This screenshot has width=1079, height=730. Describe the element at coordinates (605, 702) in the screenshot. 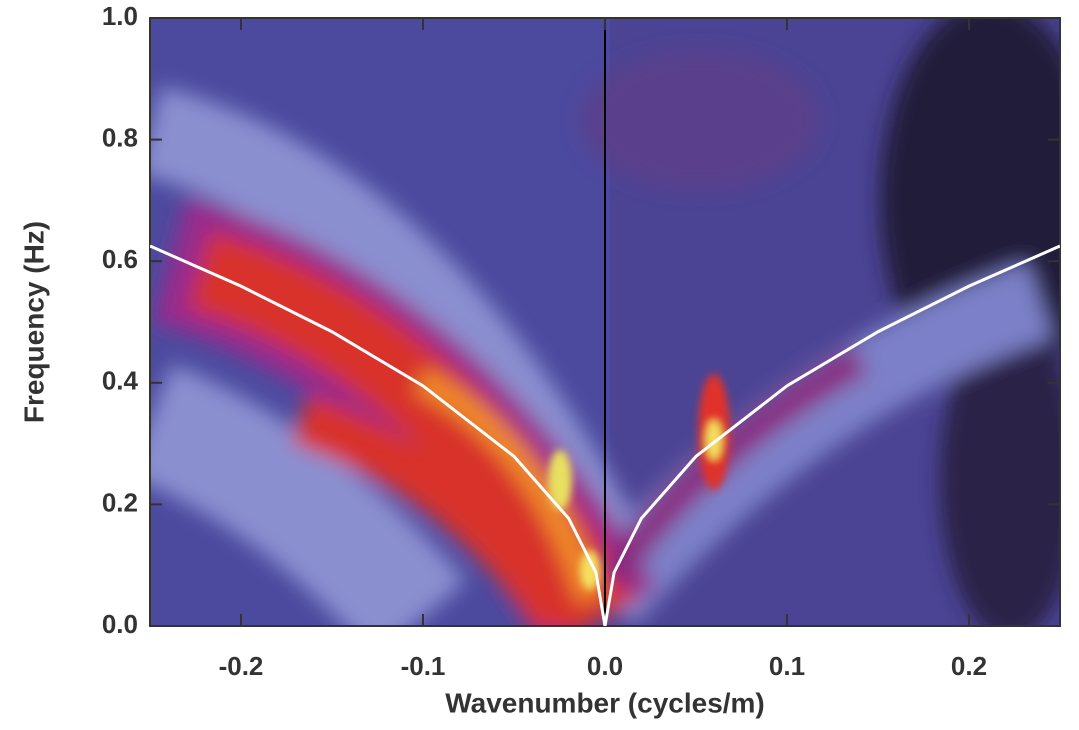

I see `x-axis-label: Wavenumber (cycles/m)` at that location.